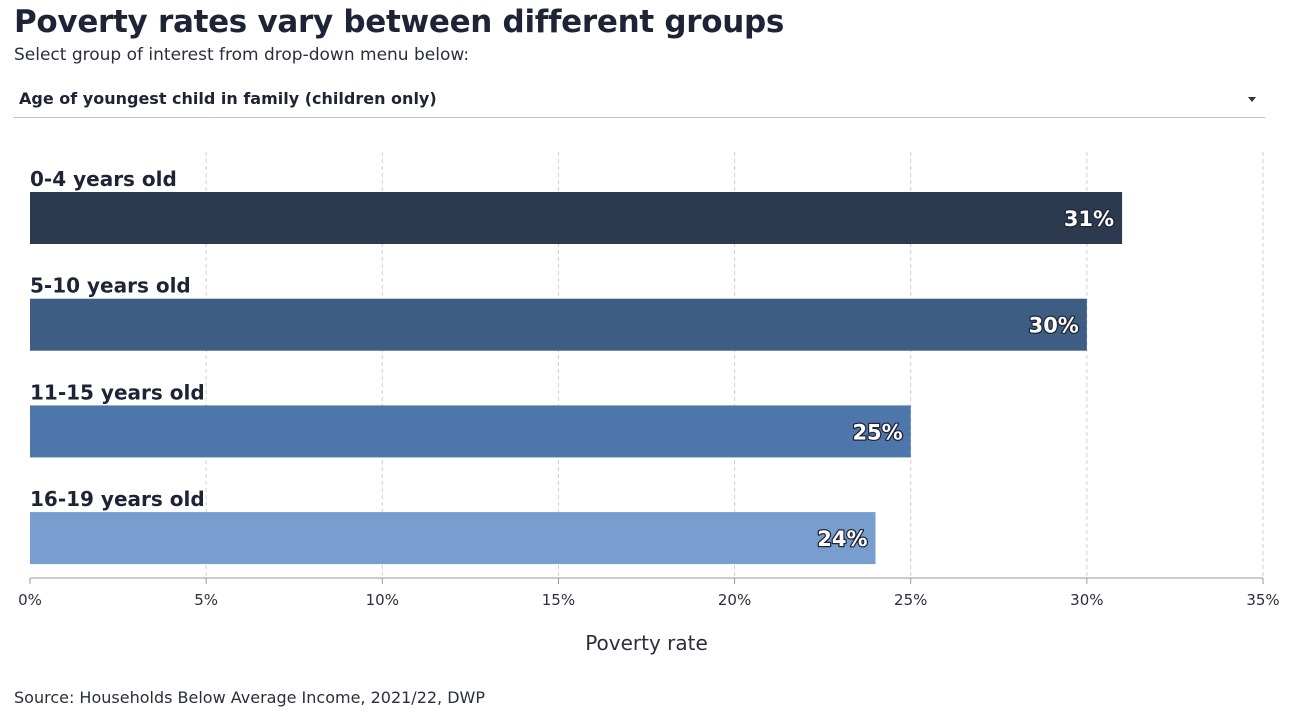 The width and height of the screenshot is (1306, 713). Describe the element at coordinates (910, 600) in the screenshot. I see `x-tick-label: 25%` at that location.